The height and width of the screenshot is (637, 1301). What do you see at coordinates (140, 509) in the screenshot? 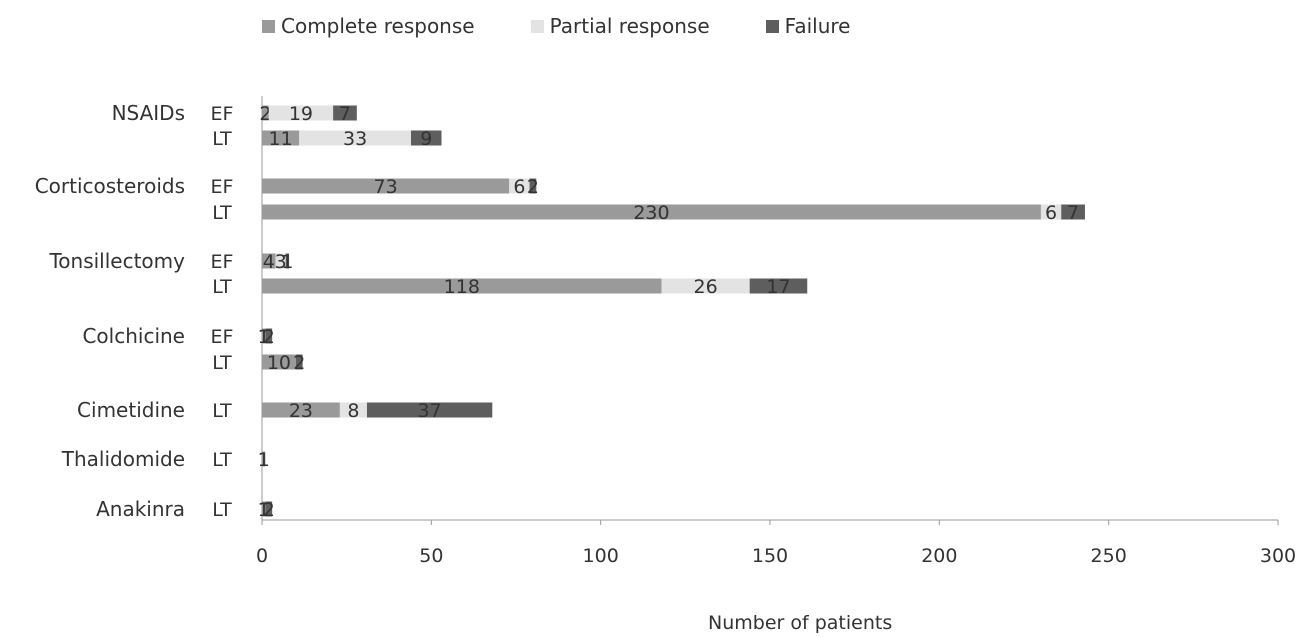
I see `group-label: Anakinra` at bounding box center [140, 509].